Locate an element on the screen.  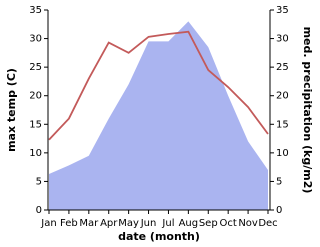
x-tick-label: Jan is located at coordinates (48, 223).